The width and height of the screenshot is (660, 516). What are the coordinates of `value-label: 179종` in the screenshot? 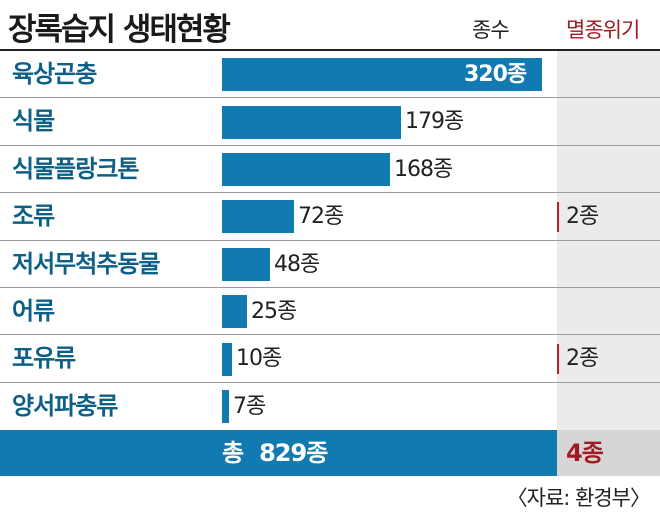 It's located at (434, 122).